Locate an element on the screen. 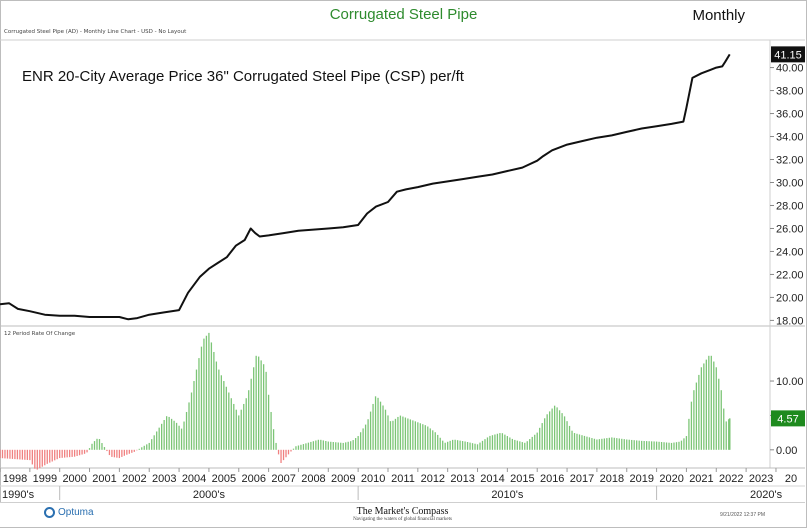 The height and width of the screenshot is (528, 807). x-tick-label: 2003 is located at coordinates (164, 479).